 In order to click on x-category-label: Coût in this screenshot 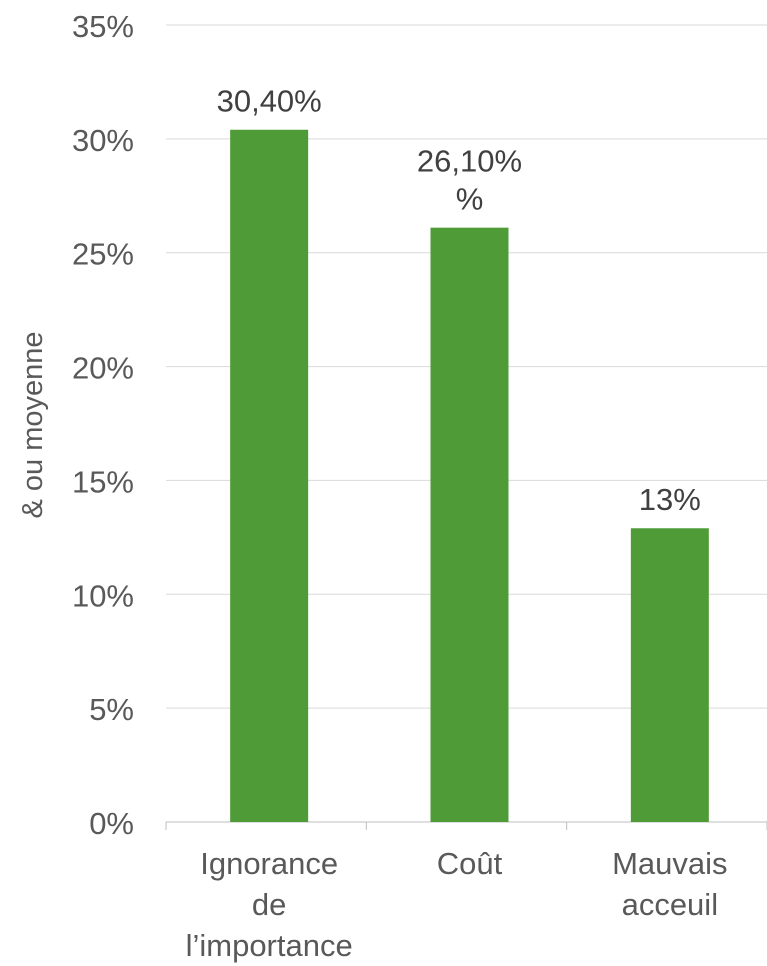, I will do `click(470, 863)`.